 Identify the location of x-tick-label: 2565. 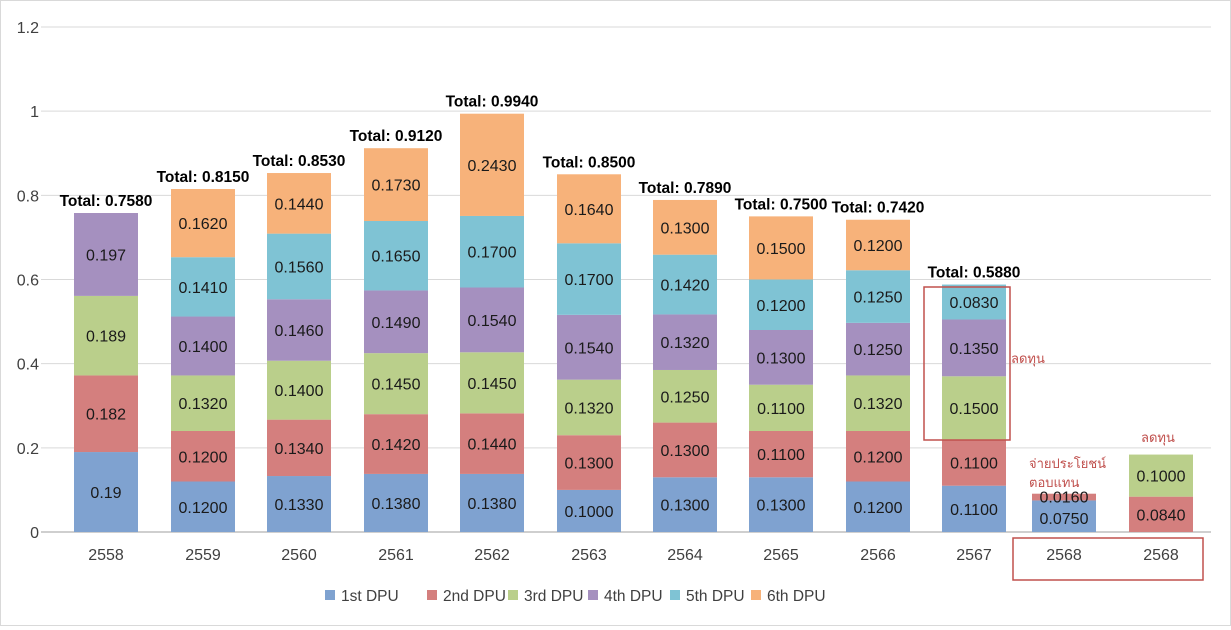
(781, 555).